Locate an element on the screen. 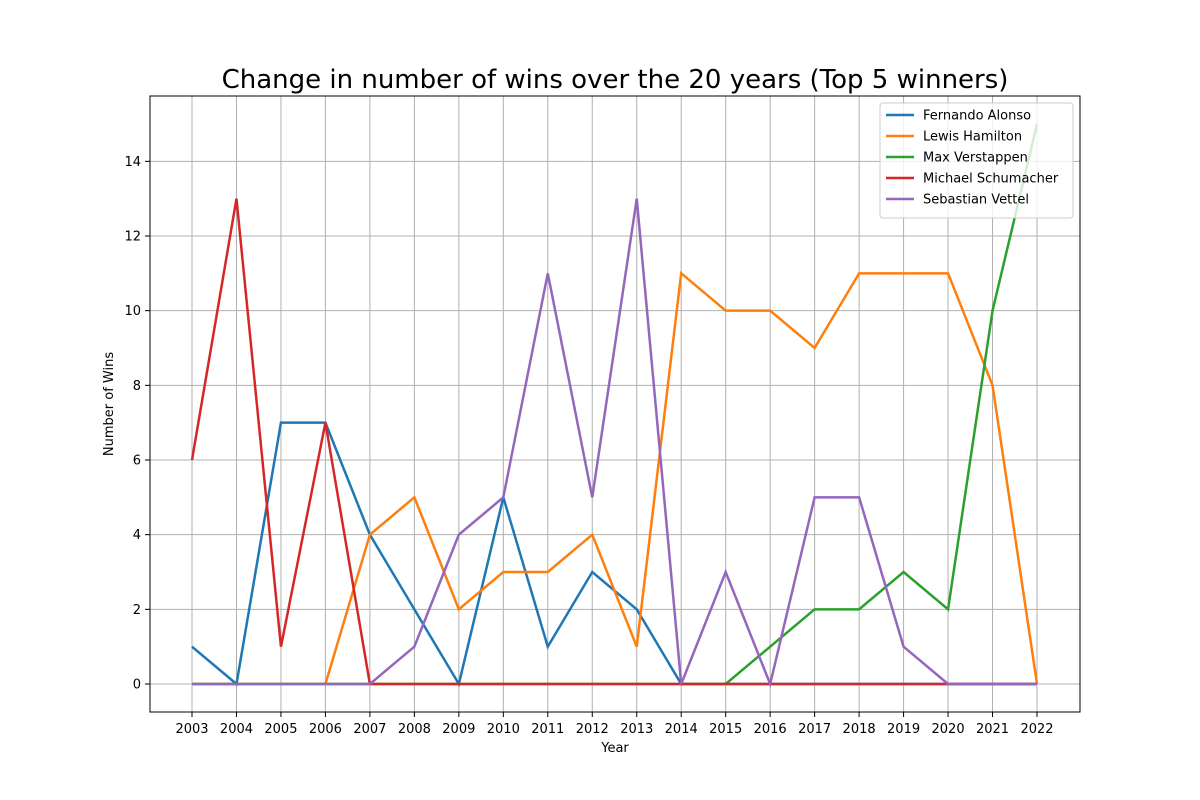 Image resolution: width=1200 pixels, height=800 pixels. legend-label-fernando-alonso: Fernando Alonso is located at coordinates (977, 116).